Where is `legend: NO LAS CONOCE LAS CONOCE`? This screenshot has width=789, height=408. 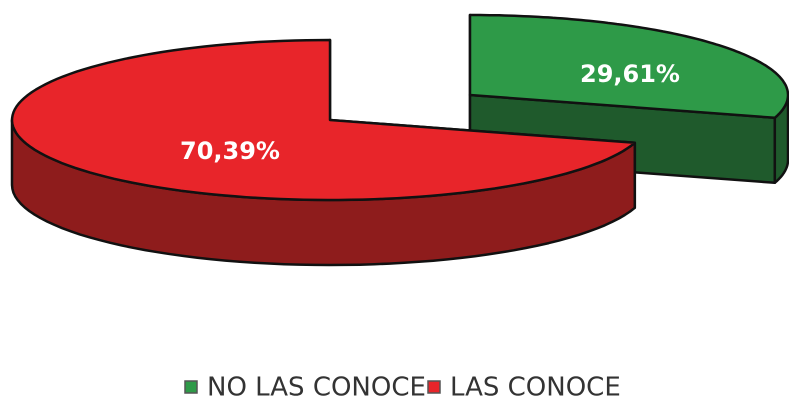
legend: NO LAS CONOCE LAS CONOCE is located at coordinates (402, 388).